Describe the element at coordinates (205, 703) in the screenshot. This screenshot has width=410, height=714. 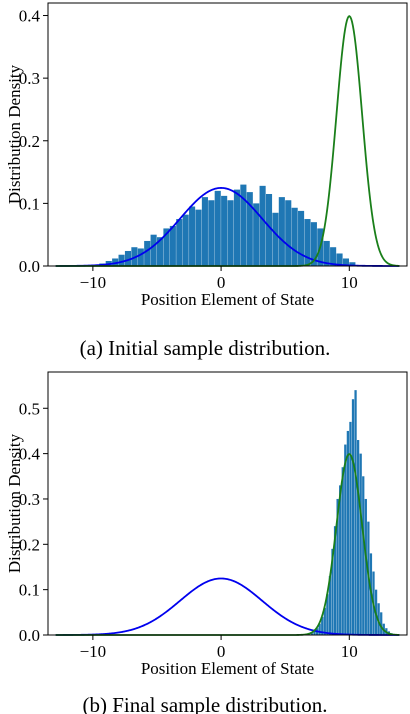
I see `caption-b: (b) Final sample distribution.` at that location.